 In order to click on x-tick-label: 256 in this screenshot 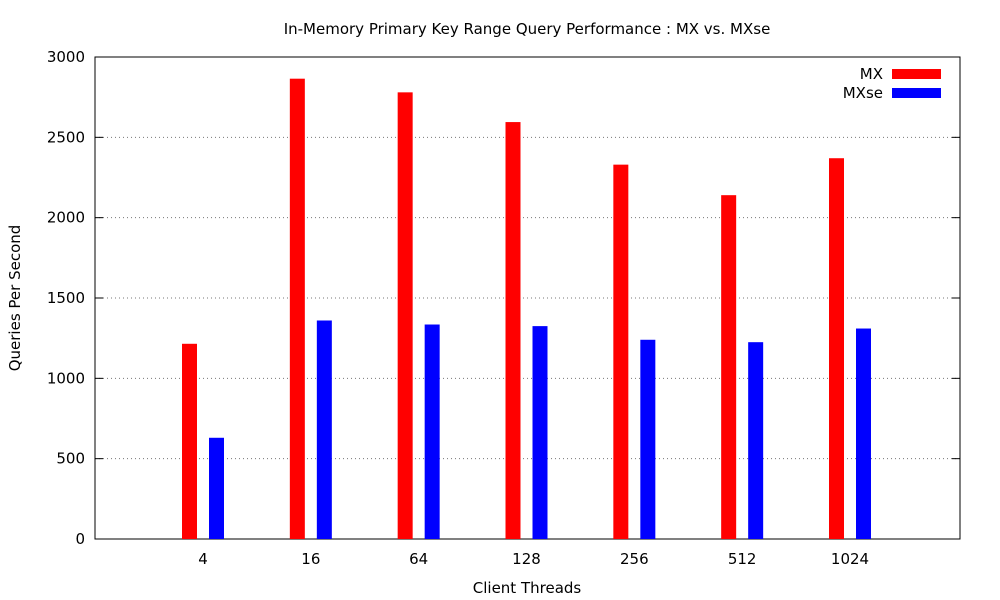, I will do `click(634, 559)`.